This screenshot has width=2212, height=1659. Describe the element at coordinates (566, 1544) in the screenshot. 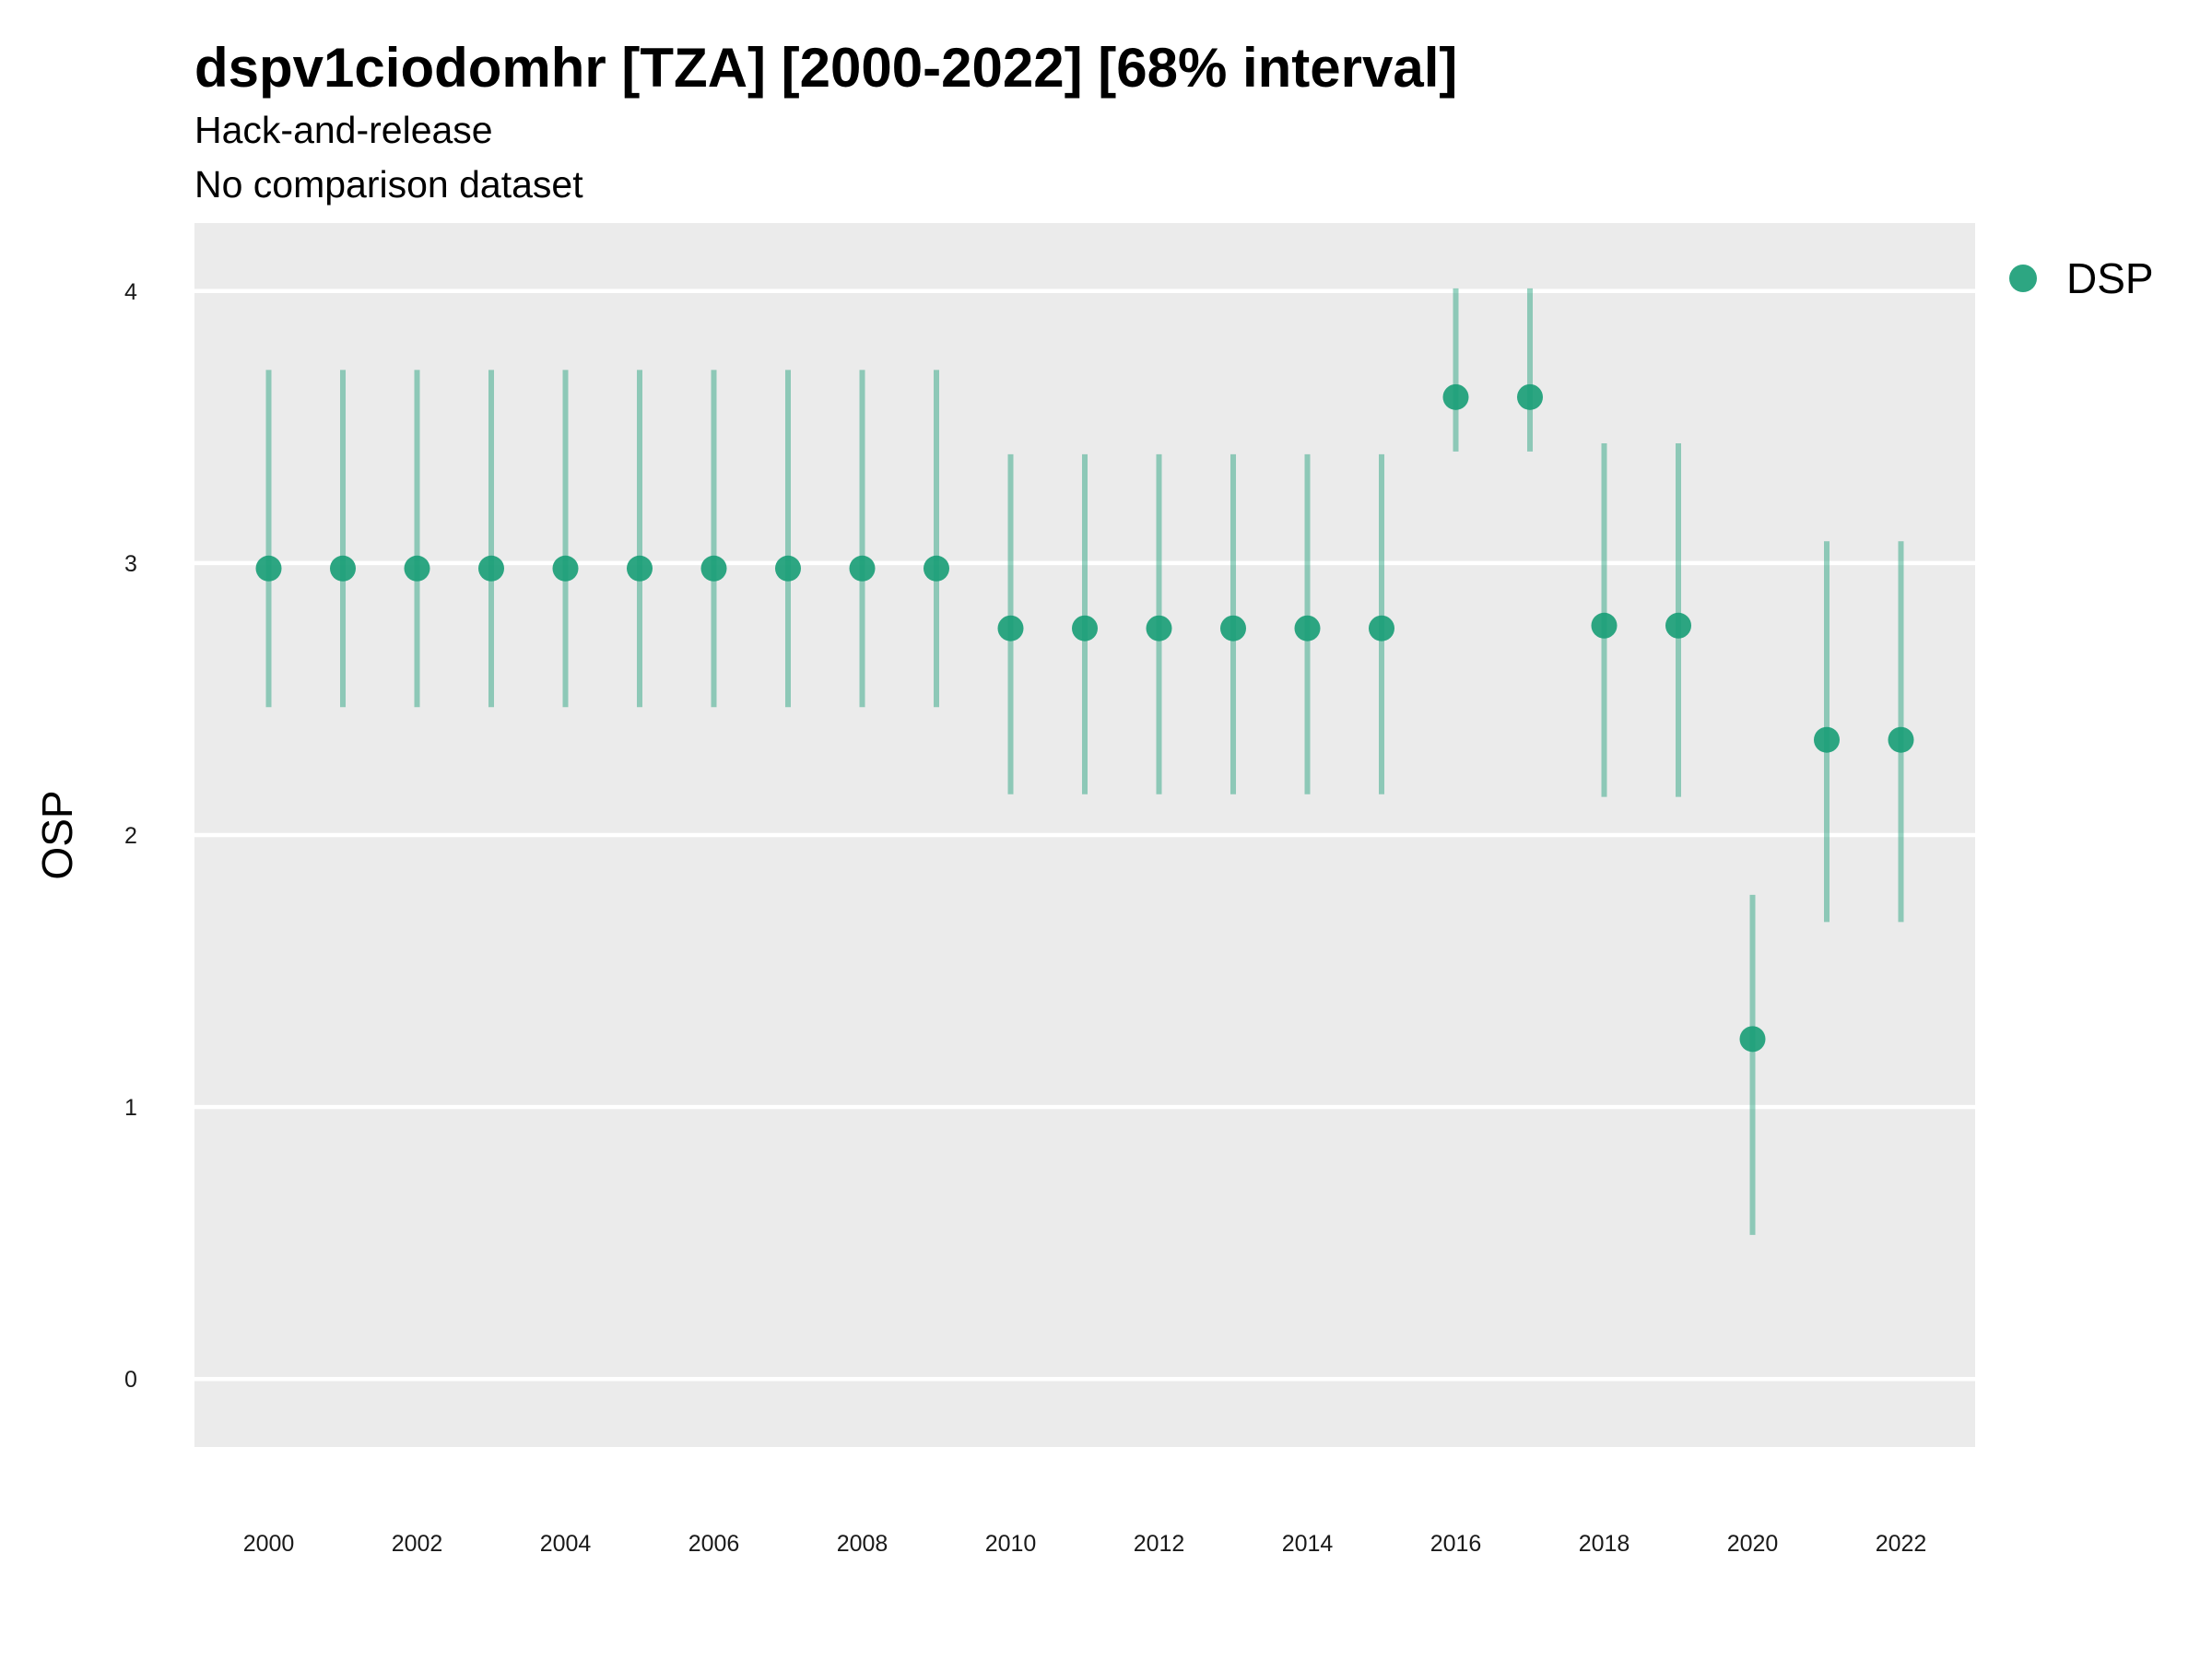

I see `x-tick-label: 2004` at that location.